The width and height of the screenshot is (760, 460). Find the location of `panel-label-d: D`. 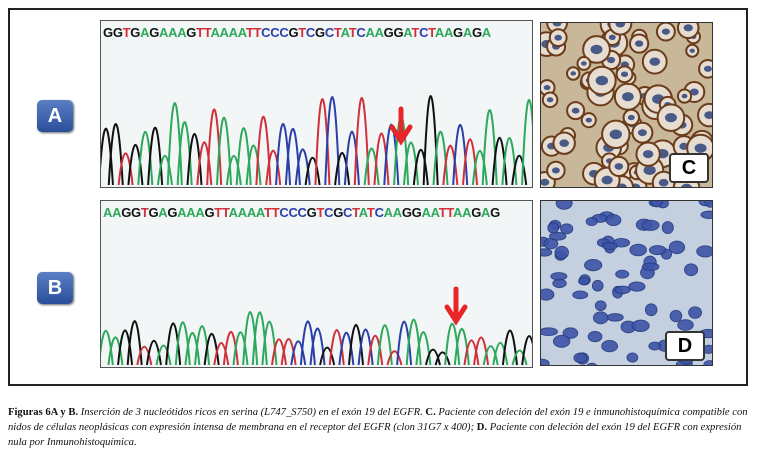

panel-label-d: D is located at coordinates (685, 346).